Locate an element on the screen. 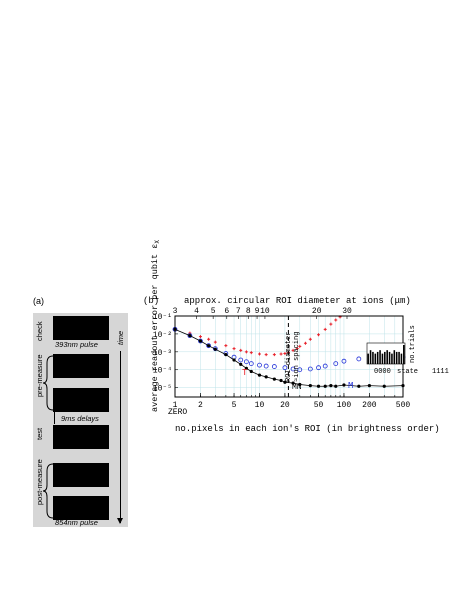 This screenshot has width=469, height=607. roi-annotation-line1: ROI diameter is located at coordinates (289, 357).